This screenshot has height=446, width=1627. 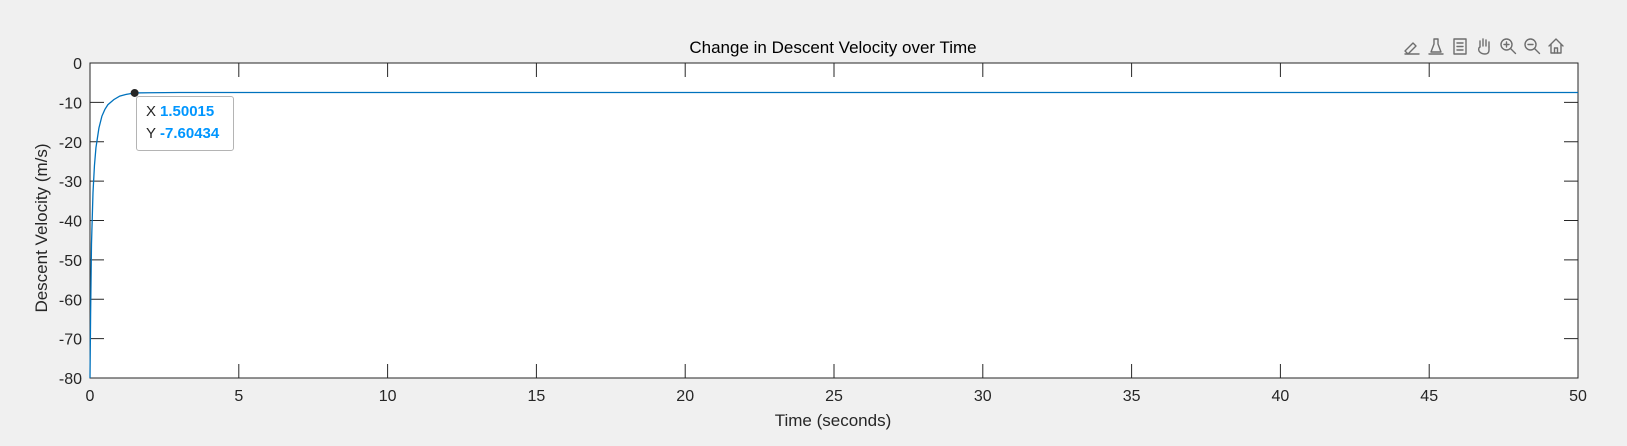 What do you see at coordinates (685, 396) in the screenshot?
I see `x-tick-label: 20` at bounding box center [685, 396].